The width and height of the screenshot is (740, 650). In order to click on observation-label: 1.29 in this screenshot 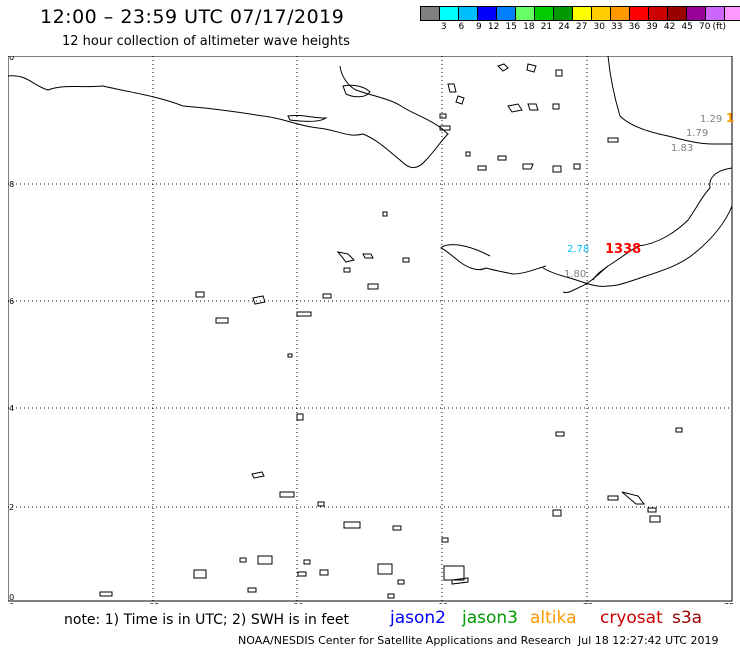, I will do `click(711, 119)`.